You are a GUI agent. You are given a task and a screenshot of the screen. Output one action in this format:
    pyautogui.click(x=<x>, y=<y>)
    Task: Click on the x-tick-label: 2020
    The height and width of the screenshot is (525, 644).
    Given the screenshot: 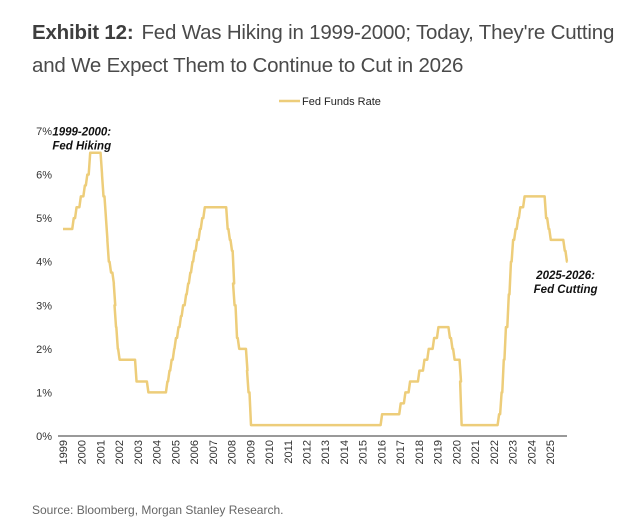 What is the action you would take?
    pyautogui.click(x=457, y=452)
    